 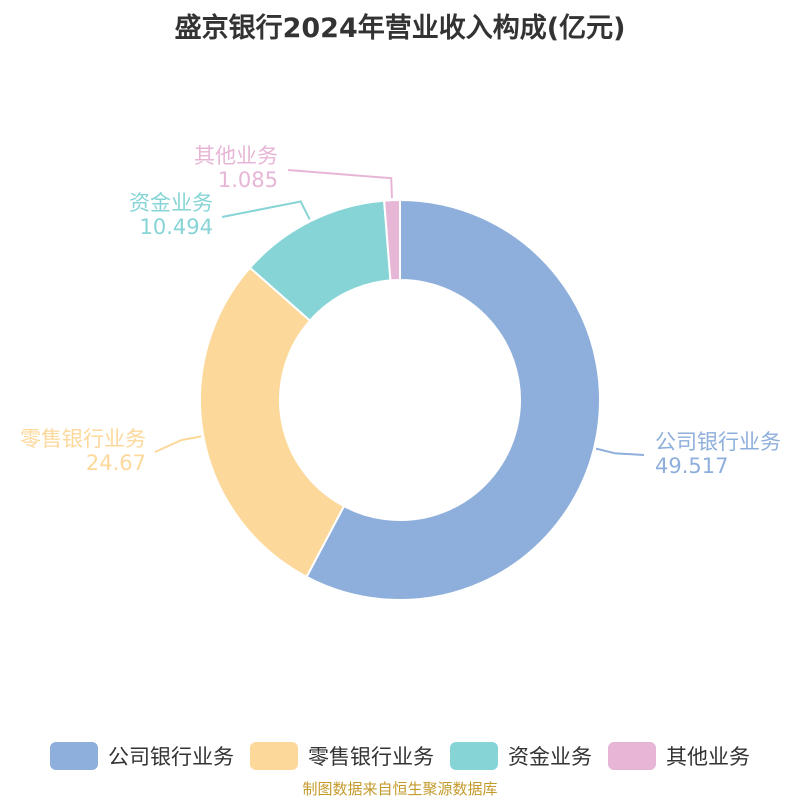 I want to click on legend-item-2: 零售银行业务, so click(x=342, y=756).